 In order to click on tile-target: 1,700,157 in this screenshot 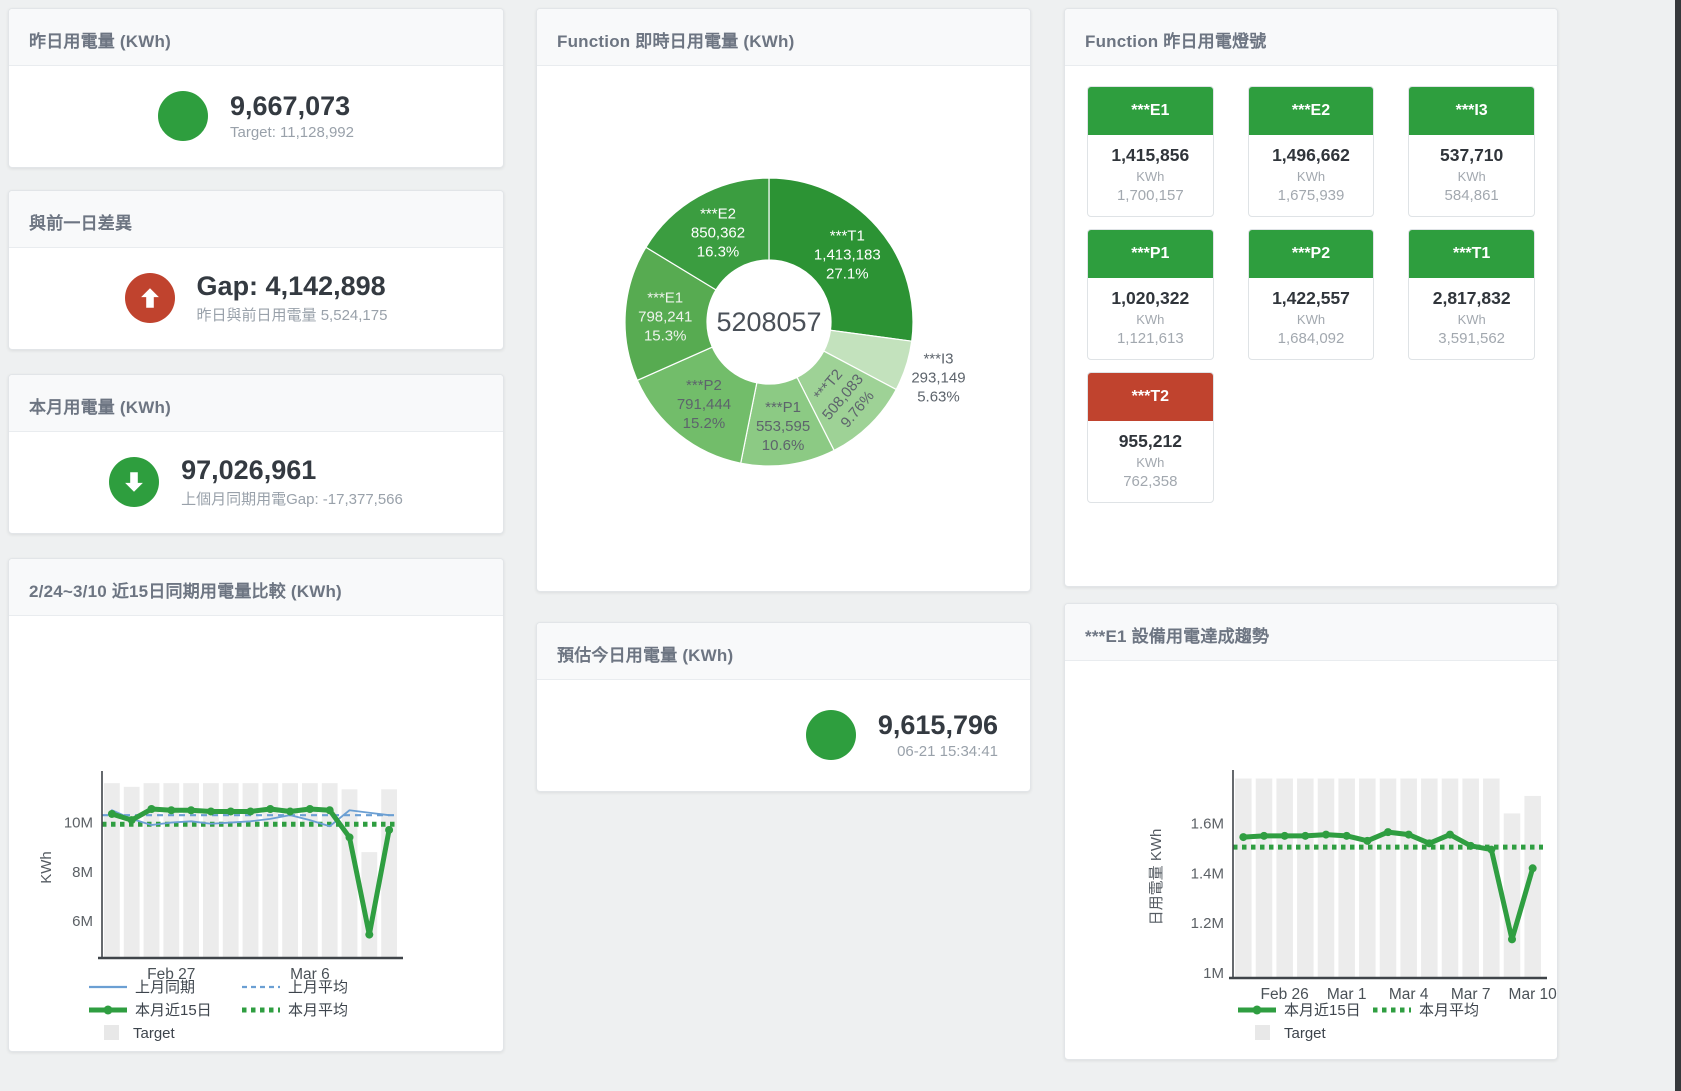, I will do `click(1150, 195)`.